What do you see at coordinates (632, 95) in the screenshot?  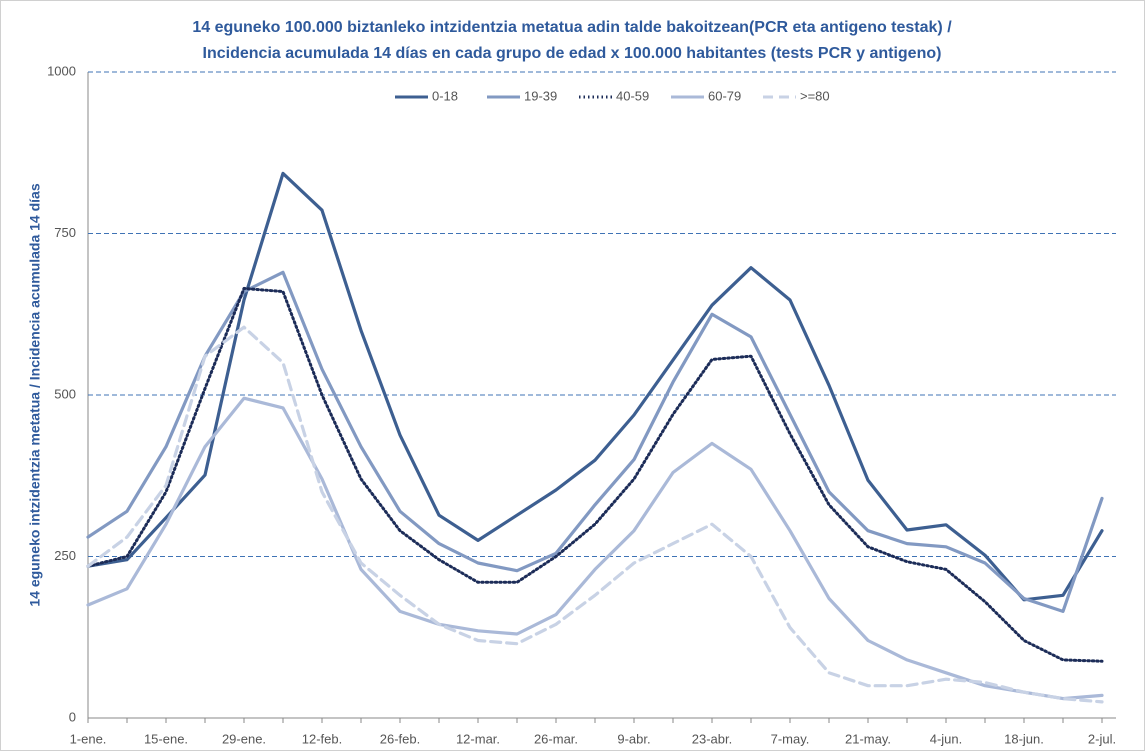 I see `legend-label: 40-59` at bounding box center [632, 95].